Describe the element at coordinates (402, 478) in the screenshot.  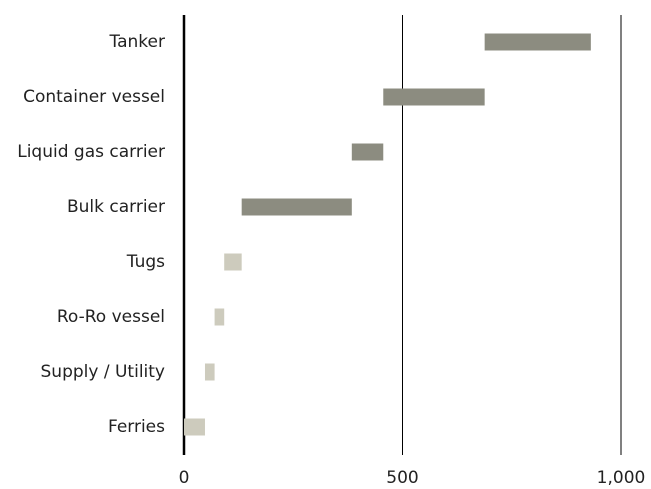
I see `x-tick-label: 500` at that location.